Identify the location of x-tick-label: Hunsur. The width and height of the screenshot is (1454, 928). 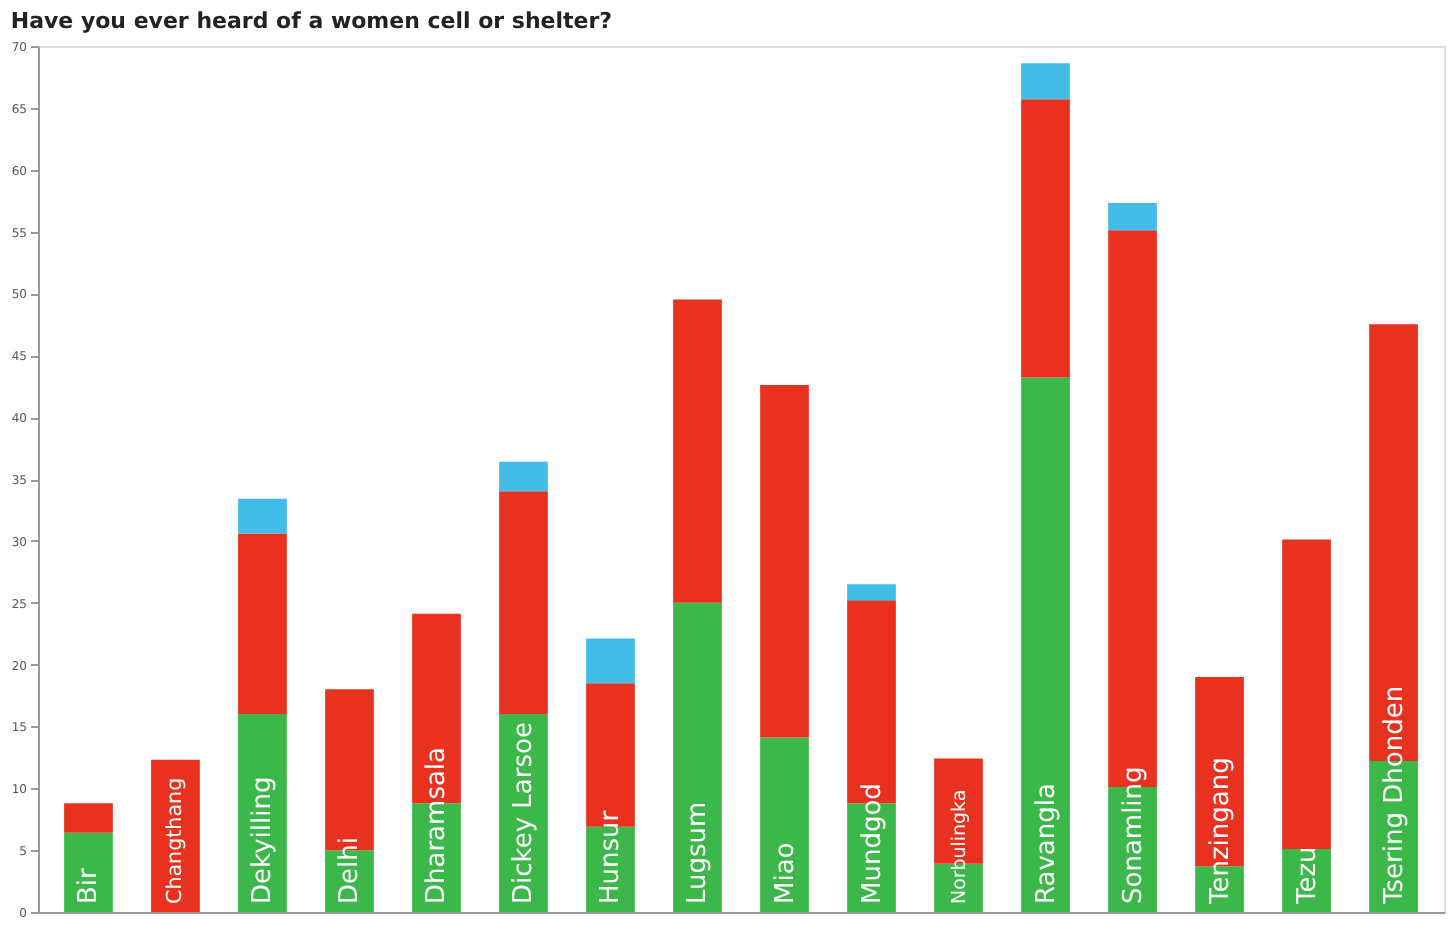
(611, 856).